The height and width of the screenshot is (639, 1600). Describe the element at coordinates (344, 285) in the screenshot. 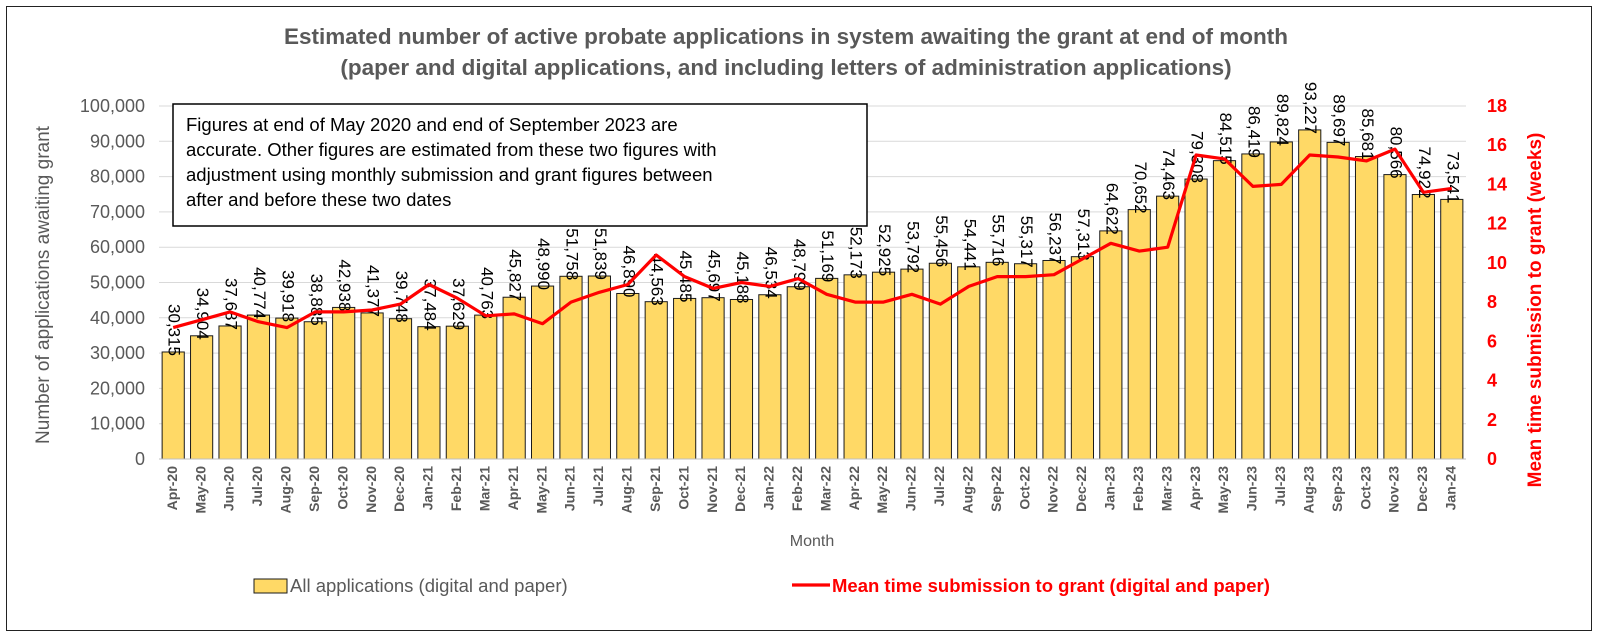

I see `bar-value-label: 42,938` at that location.